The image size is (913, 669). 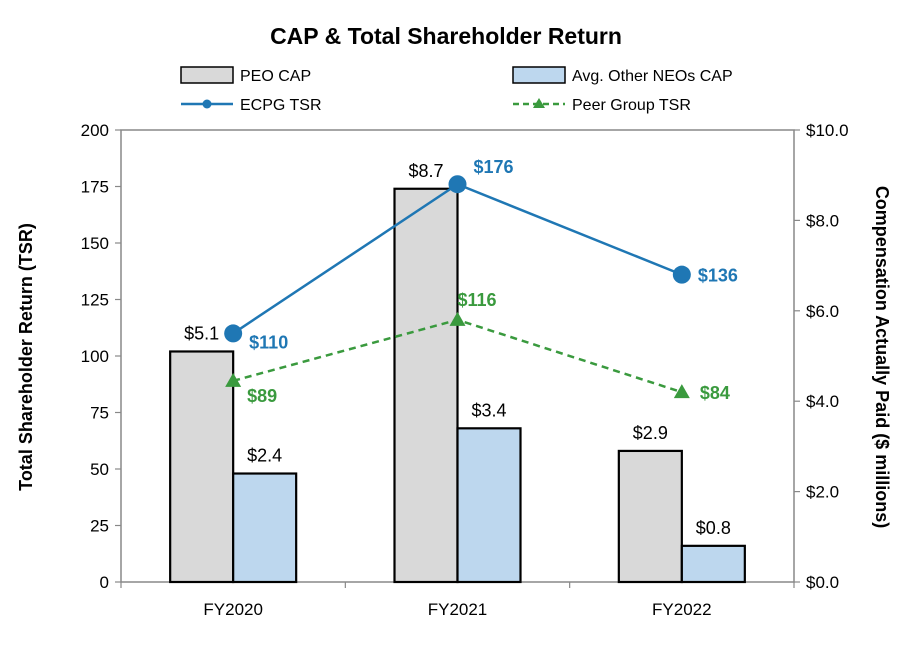 I want to click on y-left-tick-label: 50, so click(x=99, y=469).